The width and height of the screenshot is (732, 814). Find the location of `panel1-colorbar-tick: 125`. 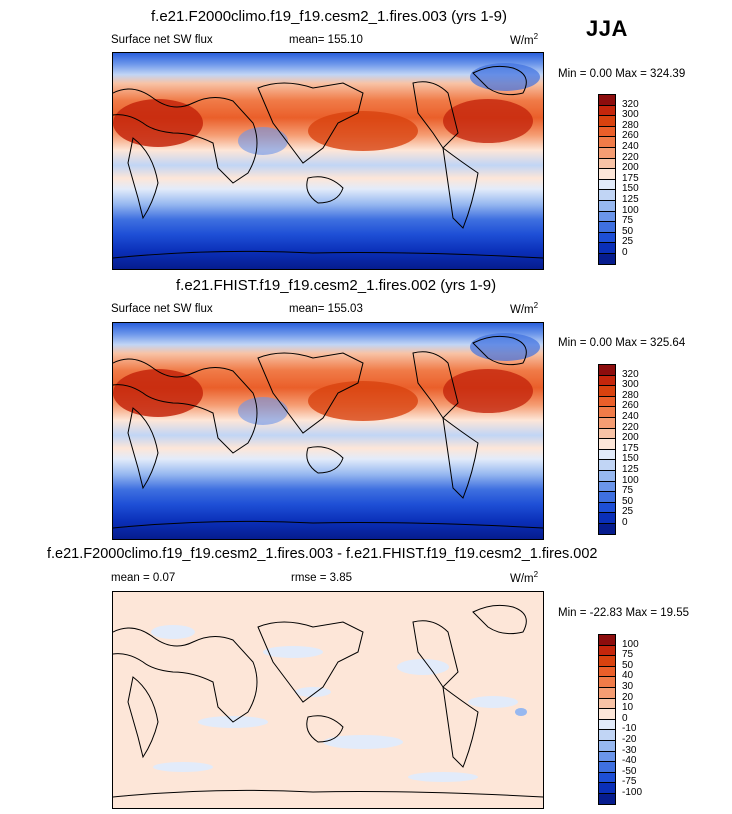

panel1-colorbar-tick: 125 is located at coordinates (630, 199).